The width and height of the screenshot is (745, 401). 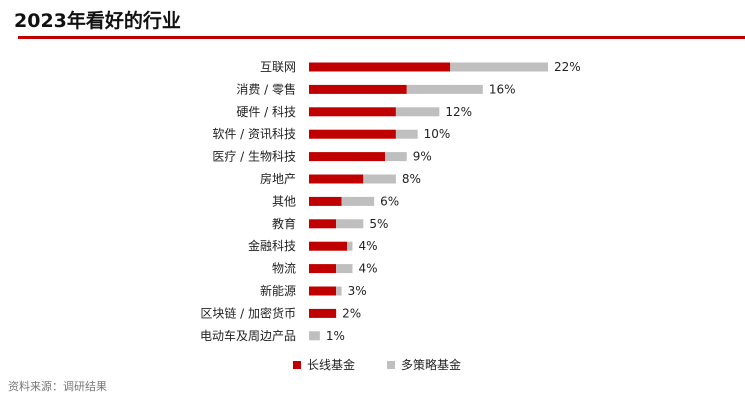 What do you see at coordinates (411, 179) in the screenshot?
I see `data-label: 8%` at bounding box center [411, 179].